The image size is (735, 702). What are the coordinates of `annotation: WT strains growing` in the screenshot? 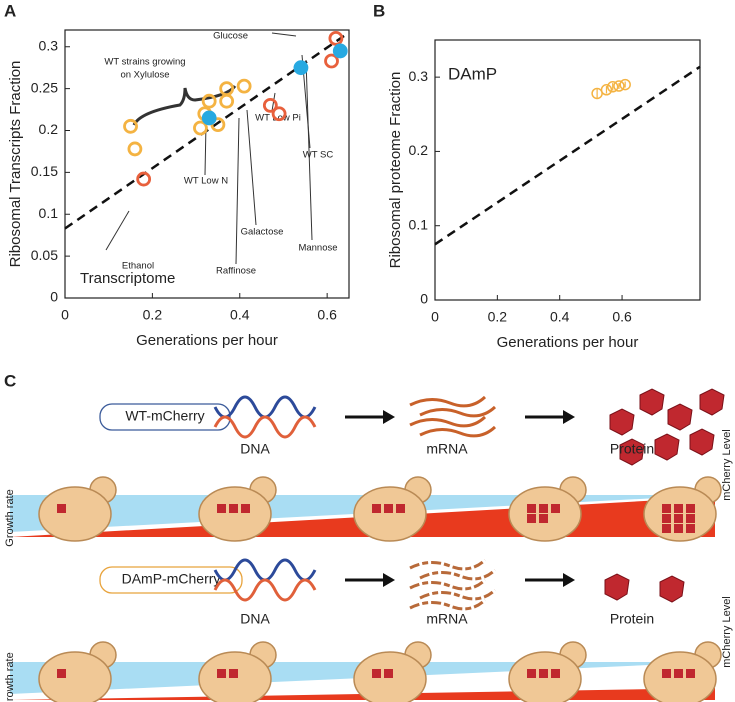 It's located at (144, 62).